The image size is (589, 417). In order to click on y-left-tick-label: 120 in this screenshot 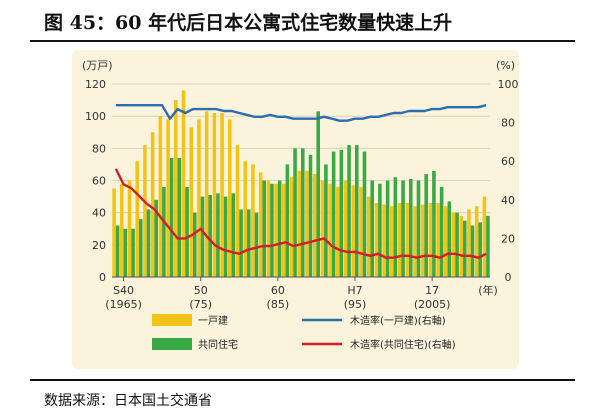, I will do `click(95, 84)`.